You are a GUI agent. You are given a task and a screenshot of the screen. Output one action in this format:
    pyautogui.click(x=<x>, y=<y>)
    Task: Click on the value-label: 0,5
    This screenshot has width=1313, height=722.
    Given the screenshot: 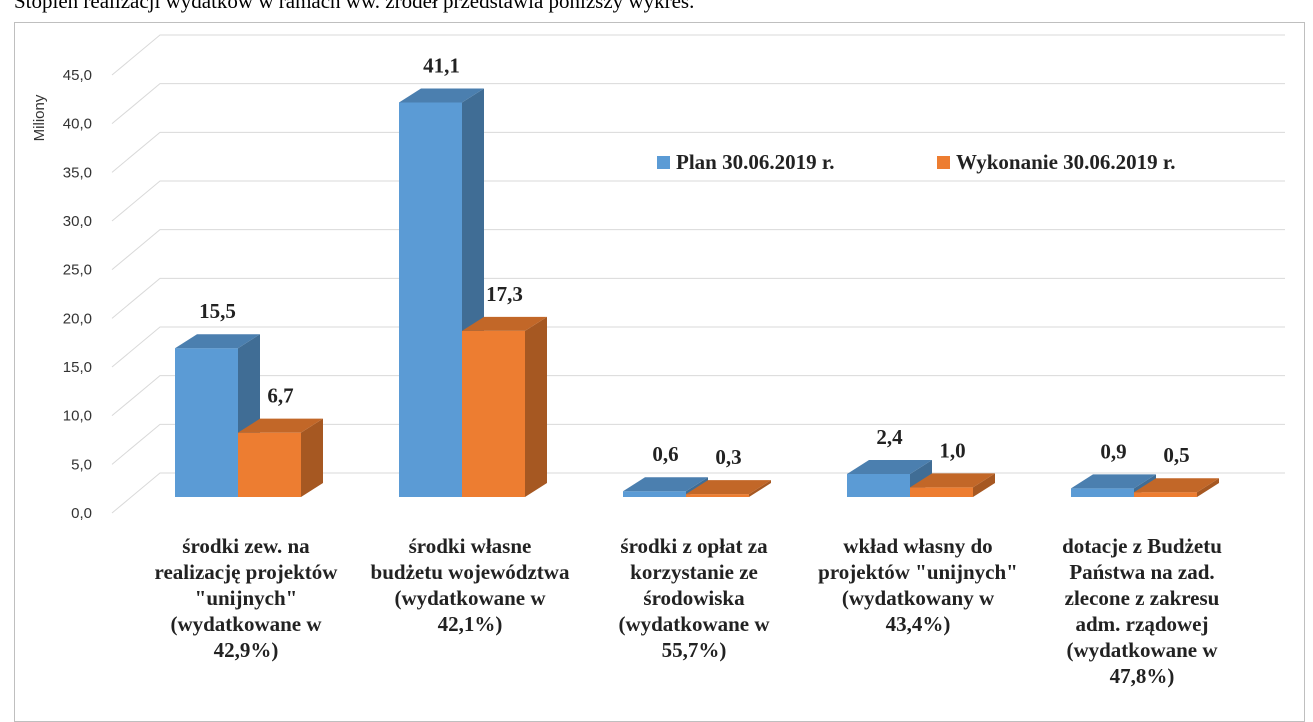 What is the action you would take?
    pyautogui.click(x=1176, y=455)
    